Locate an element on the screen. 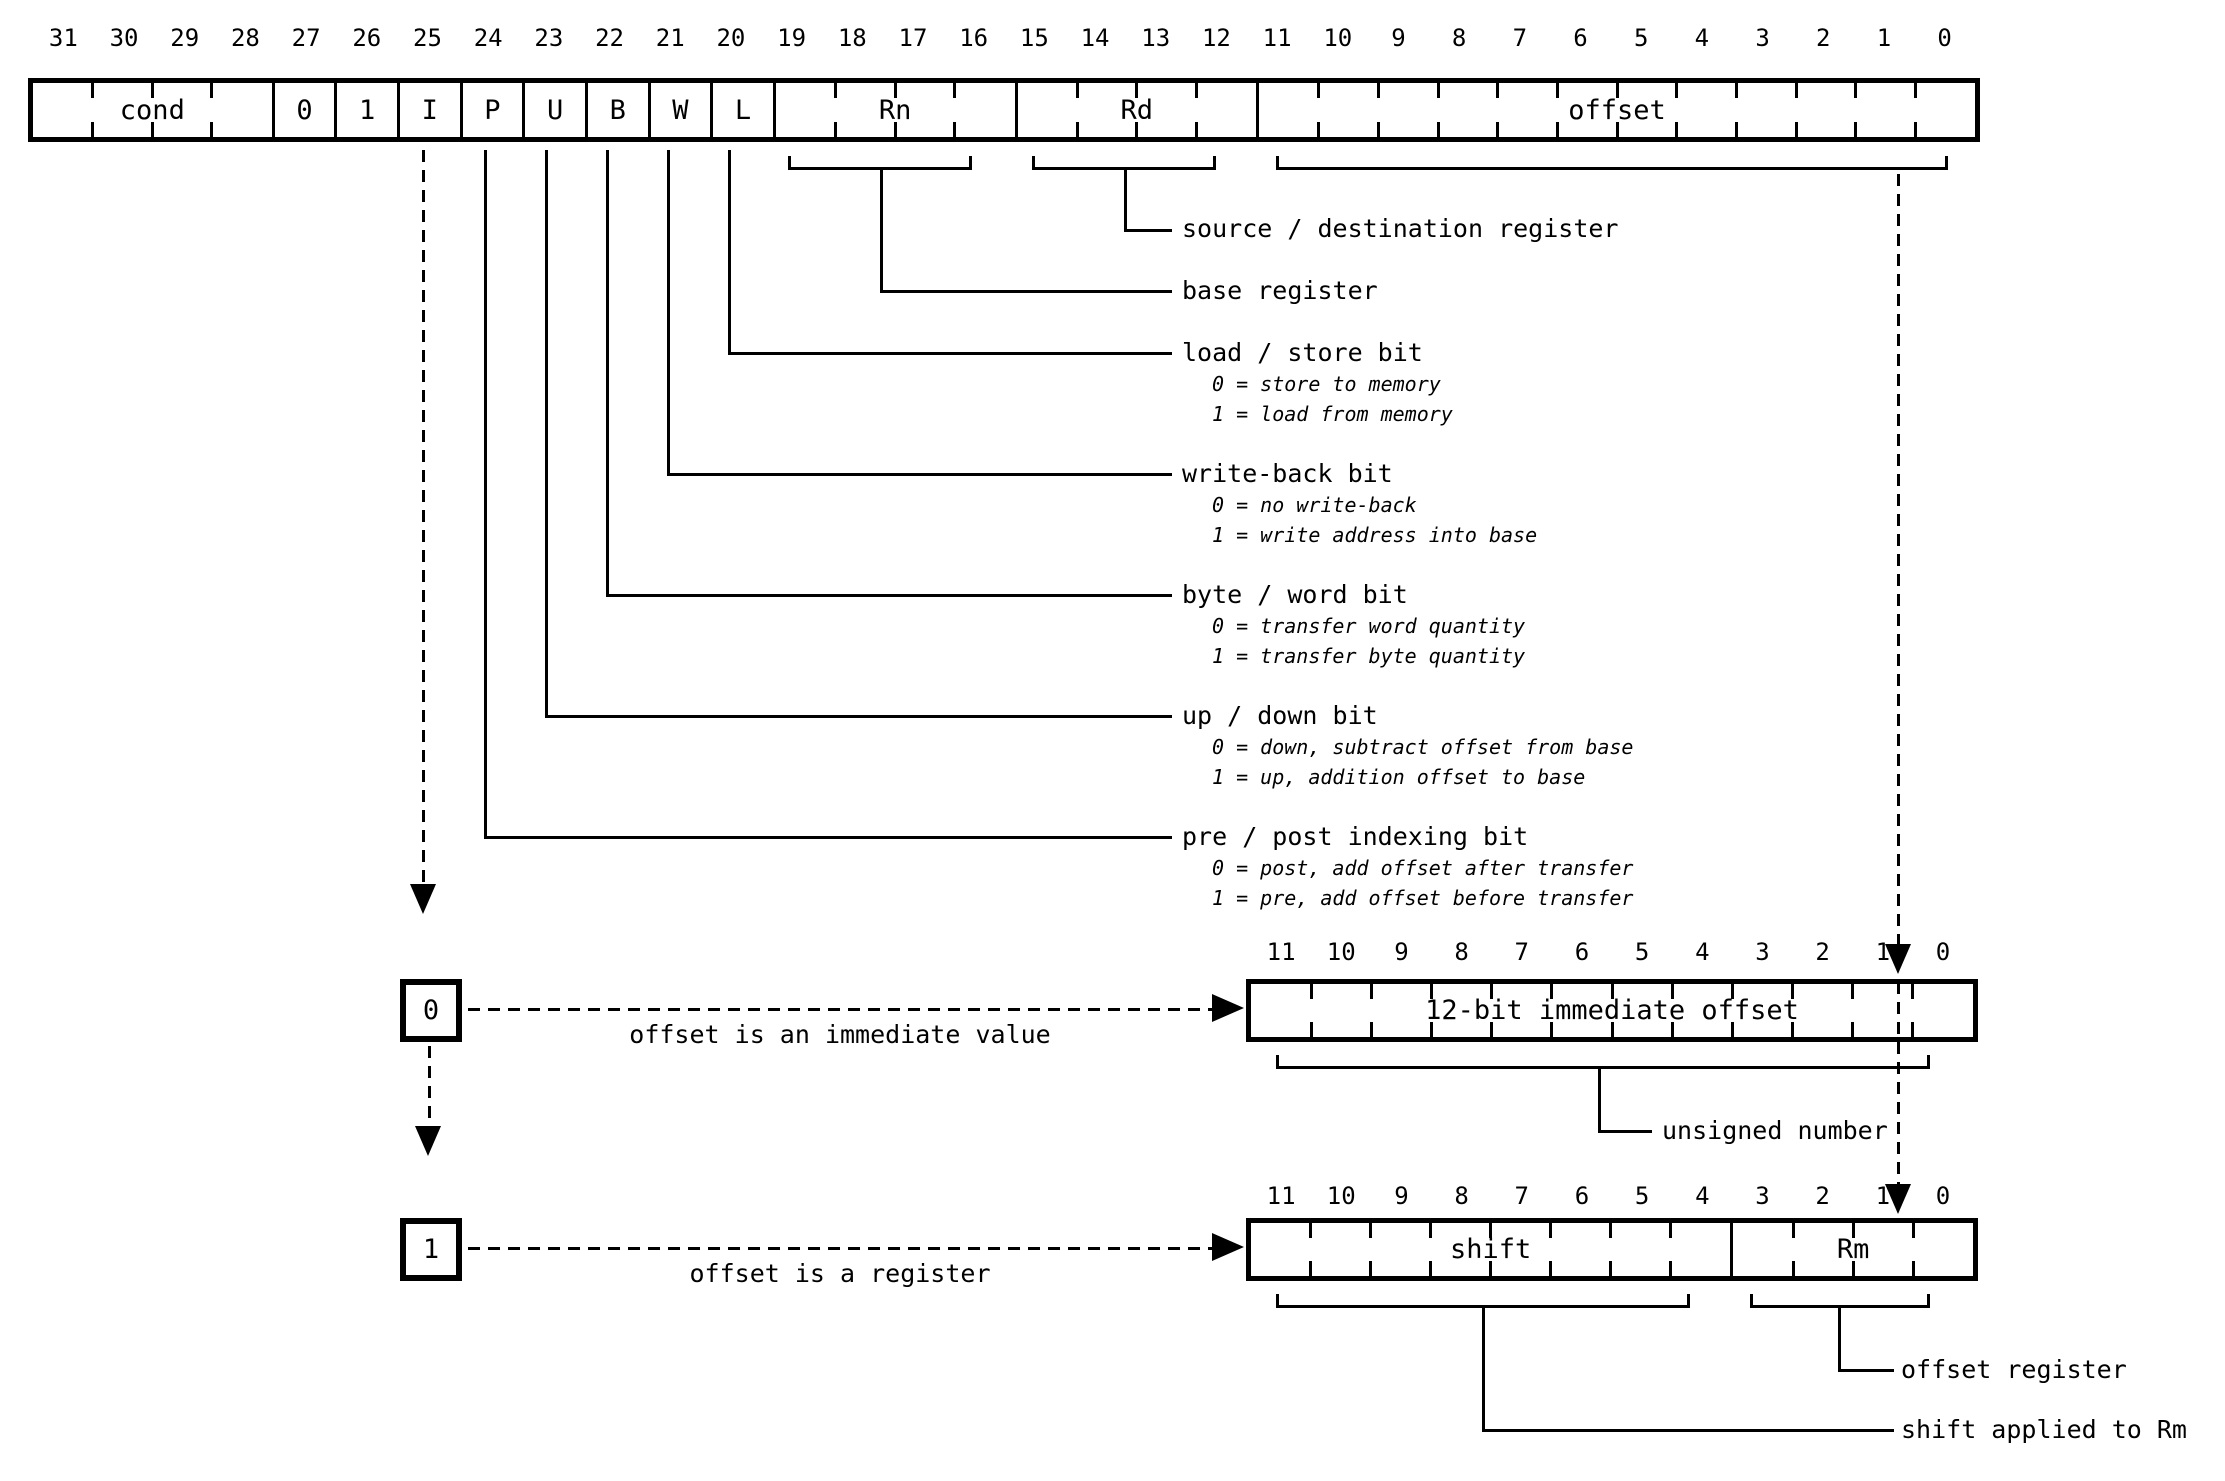  register-field-L: L is located at coordinates (744, 110).